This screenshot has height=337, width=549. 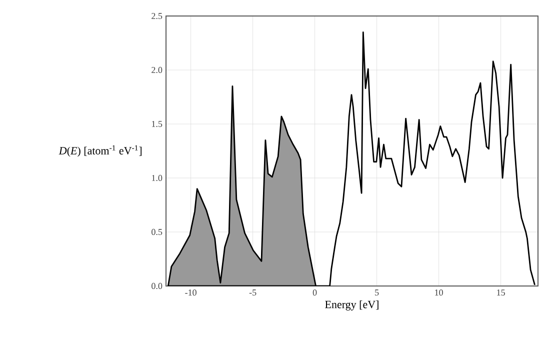 I want to click on y-tick-label: 1.0, so click(x=157, y=178).